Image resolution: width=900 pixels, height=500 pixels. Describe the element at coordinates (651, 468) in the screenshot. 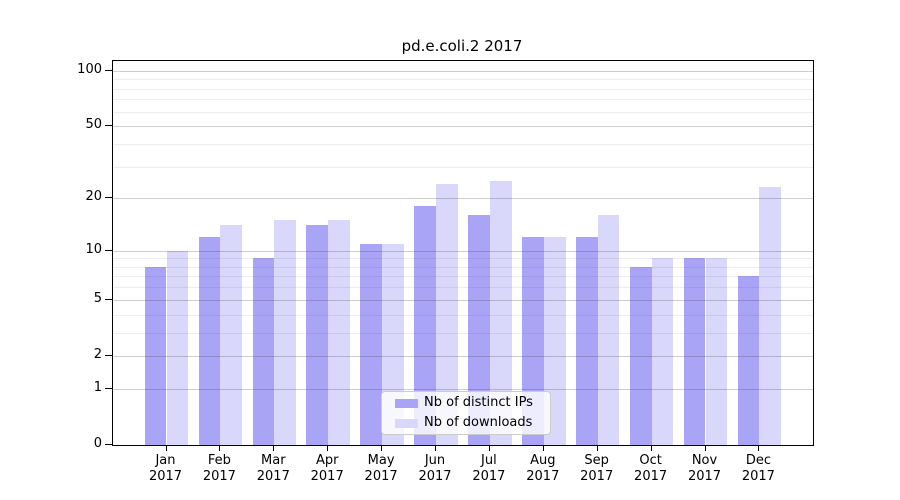

I see `x-axis-tick-label-oct-2017: Oct 2017` at that location.